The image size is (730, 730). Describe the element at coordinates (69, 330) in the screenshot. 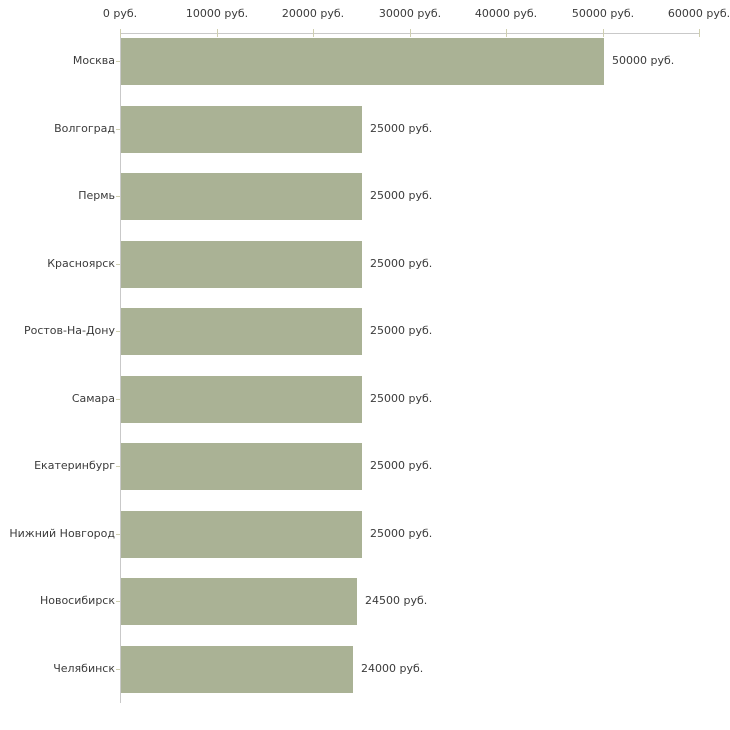

I see `category-label: Ростов-На-Дону` at that location.